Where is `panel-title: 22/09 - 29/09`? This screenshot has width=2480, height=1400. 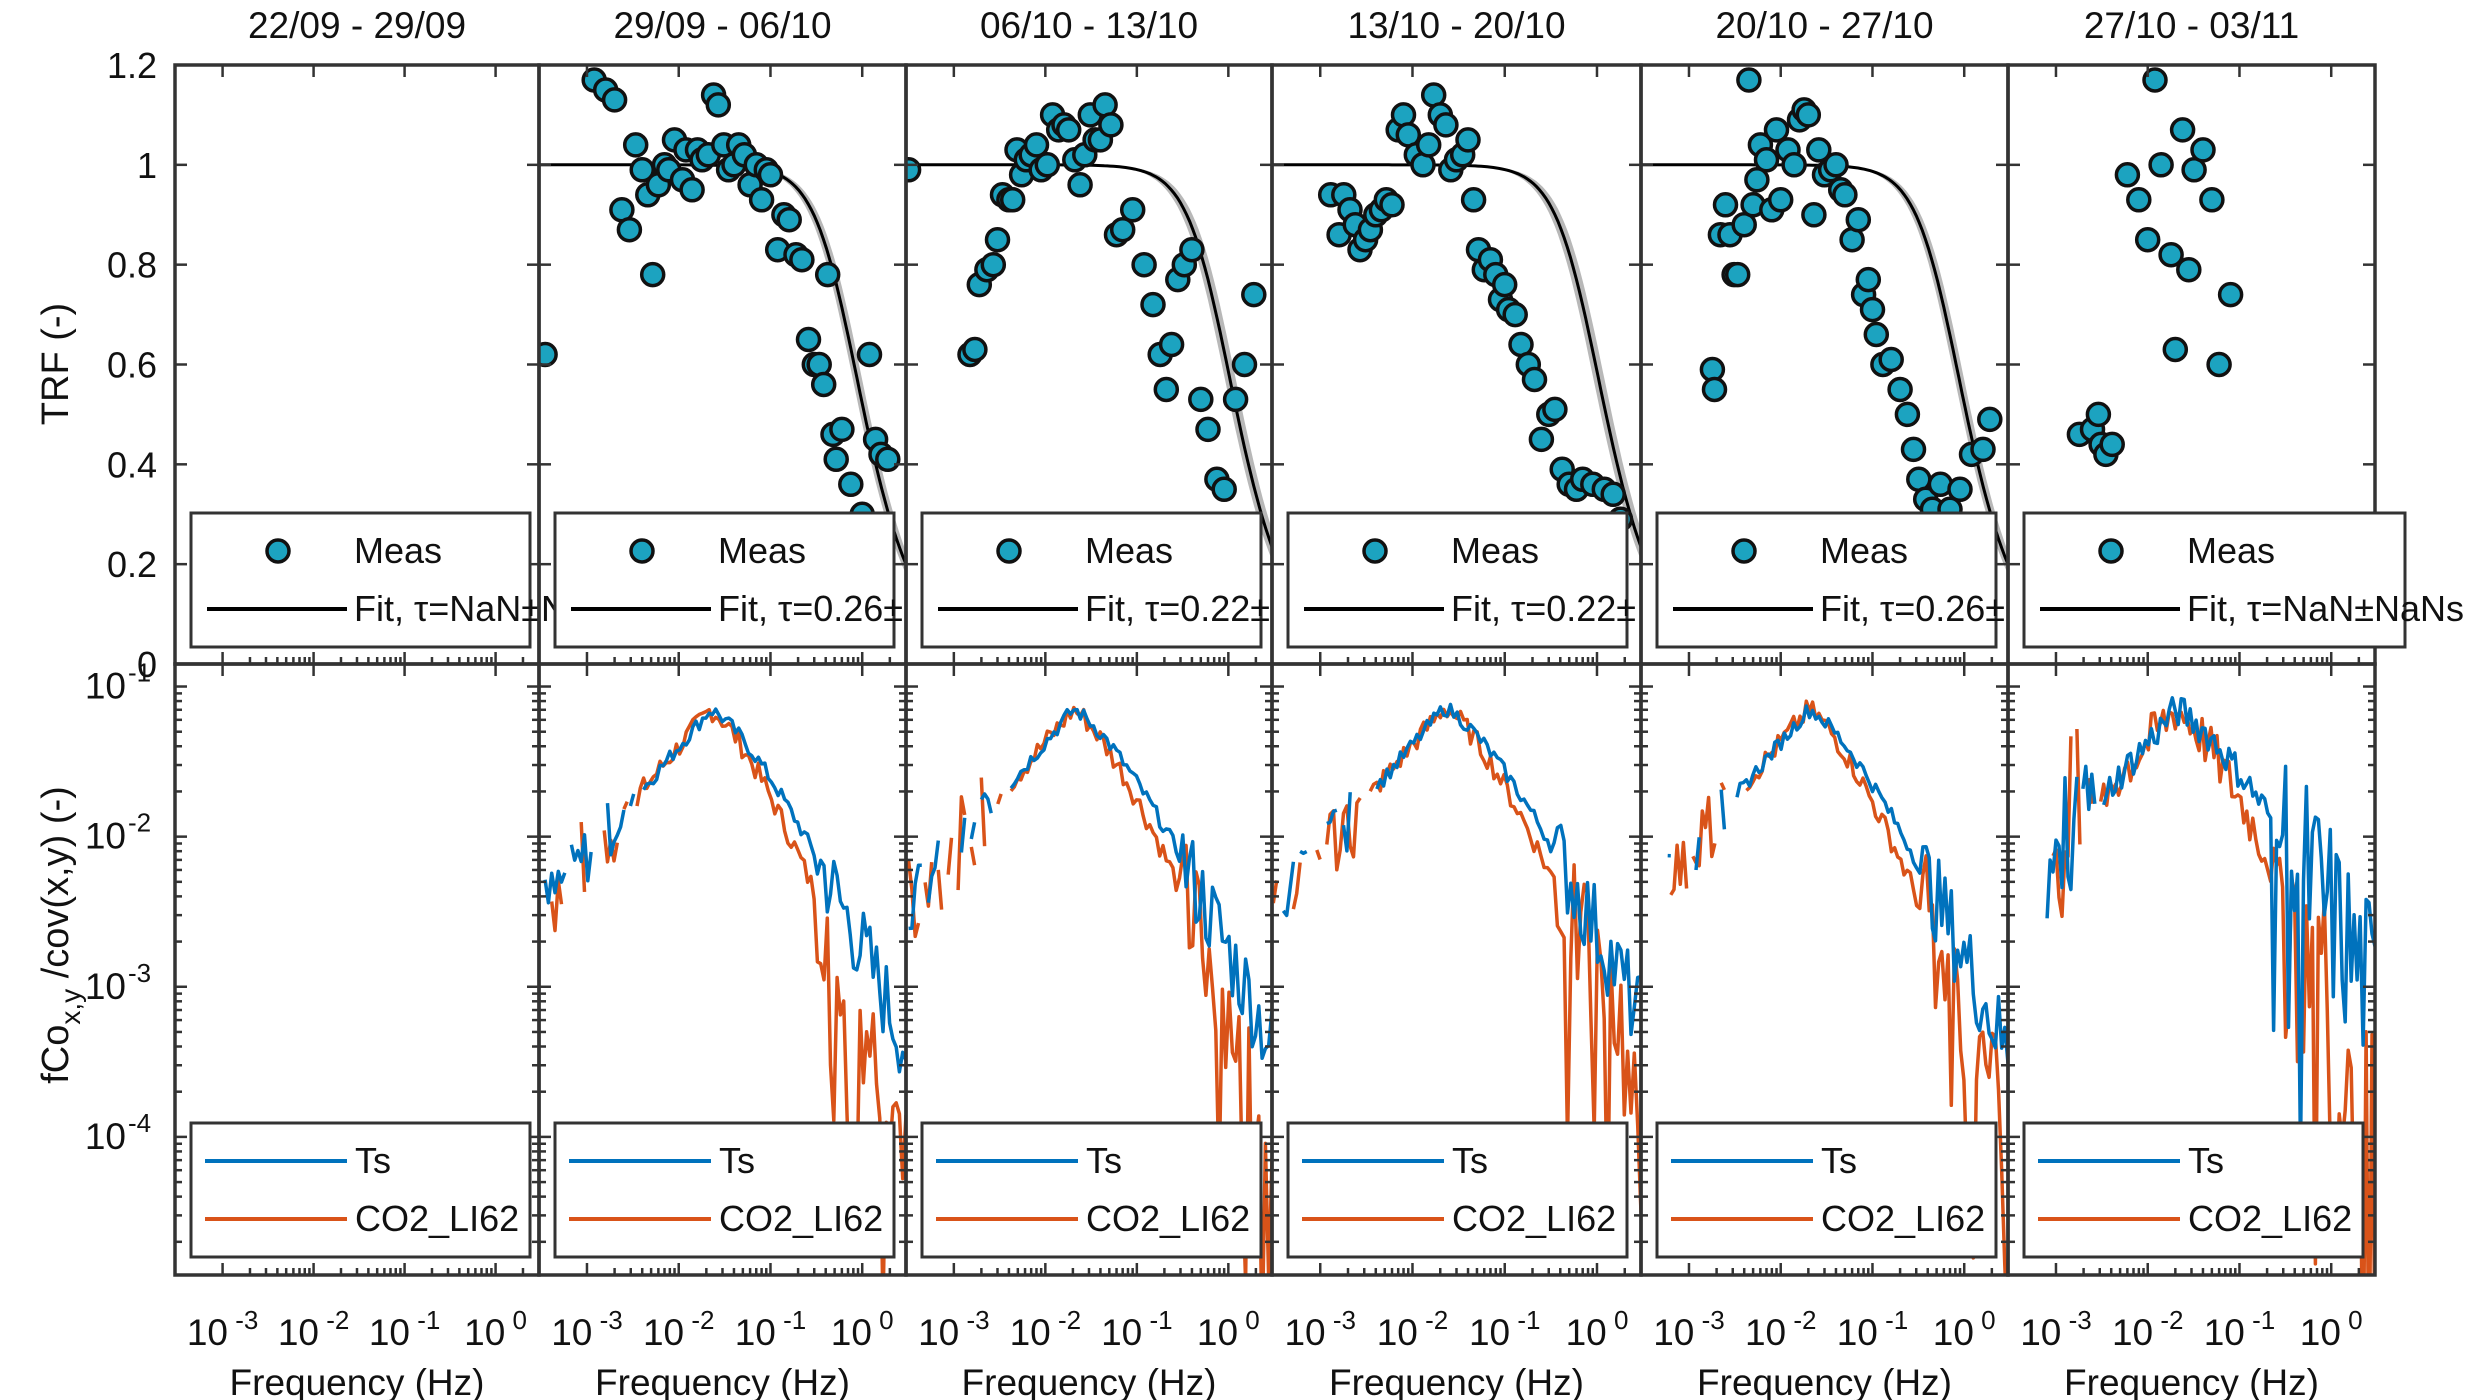 panel-title: 22/09 - 29/09 is located at coordinates (357, 25).